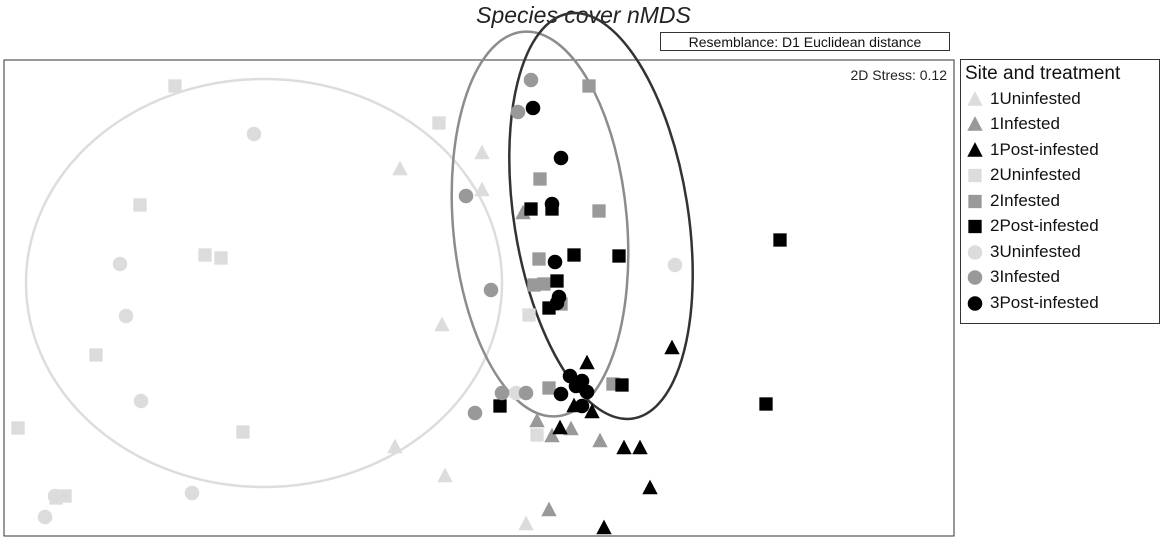  I want to click on legend-label-1uninfested: 1Uninfested, so click(1035, 98).